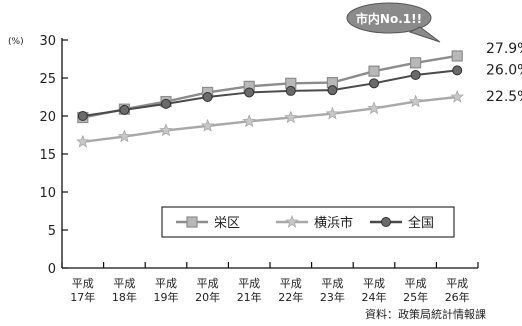  Describe the element at coordinates (47, 41) in the screenshot. I see `y-tick-label: 30` at that location.